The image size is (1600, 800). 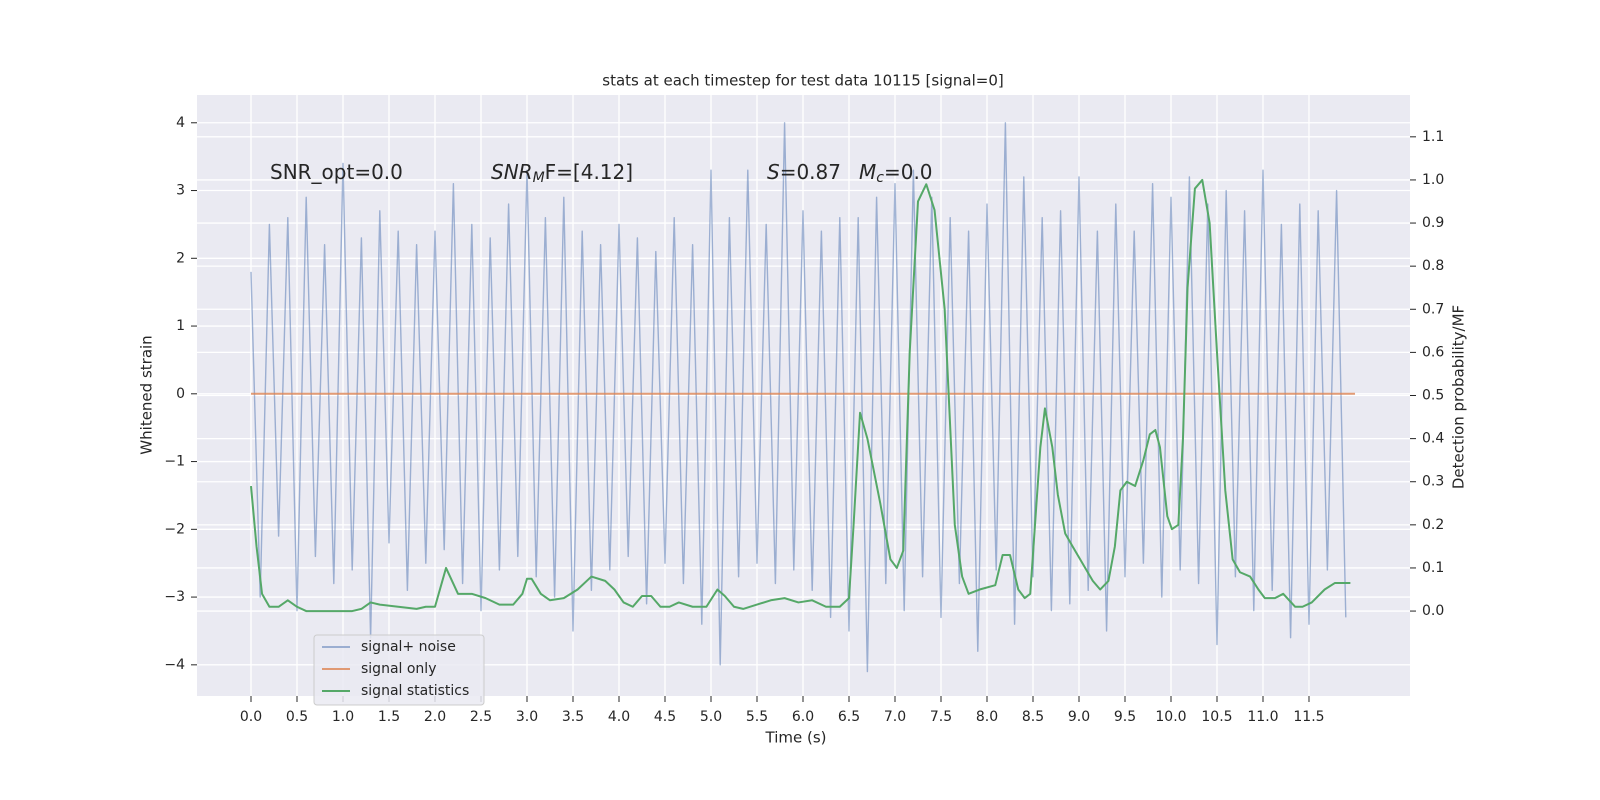 I want to click on y-tick-label: 4, so click(x=180, y=123).